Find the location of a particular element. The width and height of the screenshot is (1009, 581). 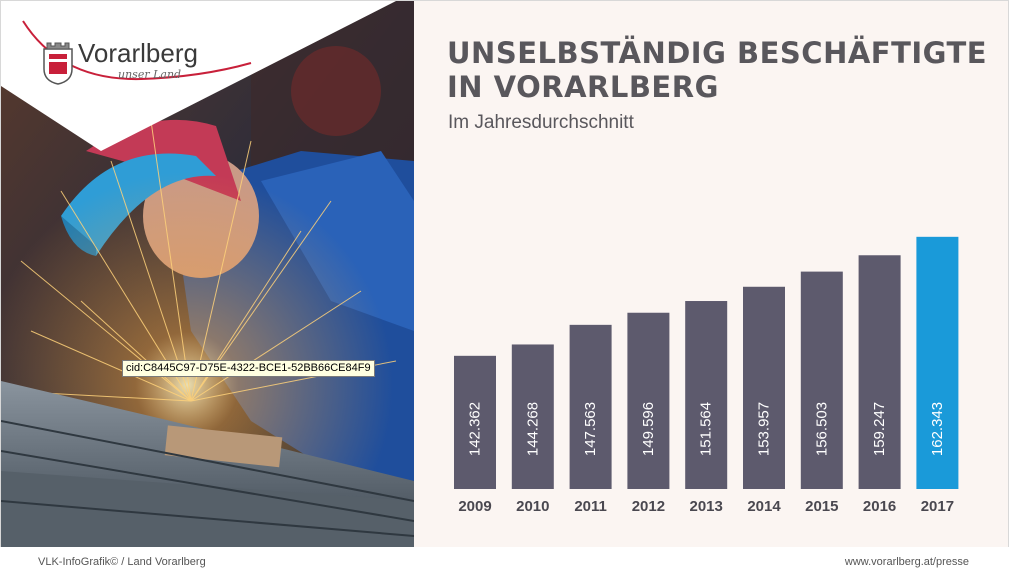

chart-subtitle: Im Jahresdurchschnitt is located at coordinates (541, 122).